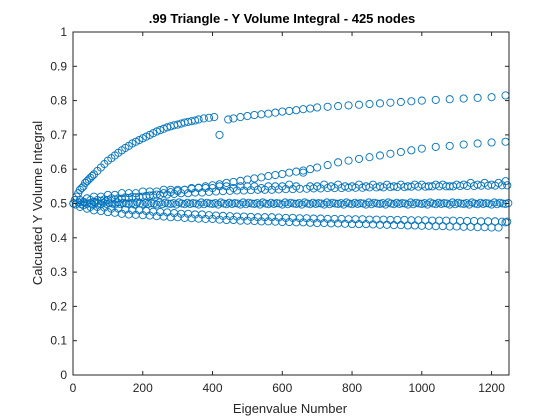 The image size is (560, 420). What do you see at coordinates (58, 272) in the screenshot?
I see `y-tick-label: 0.3` at bounding box center [58, 272].